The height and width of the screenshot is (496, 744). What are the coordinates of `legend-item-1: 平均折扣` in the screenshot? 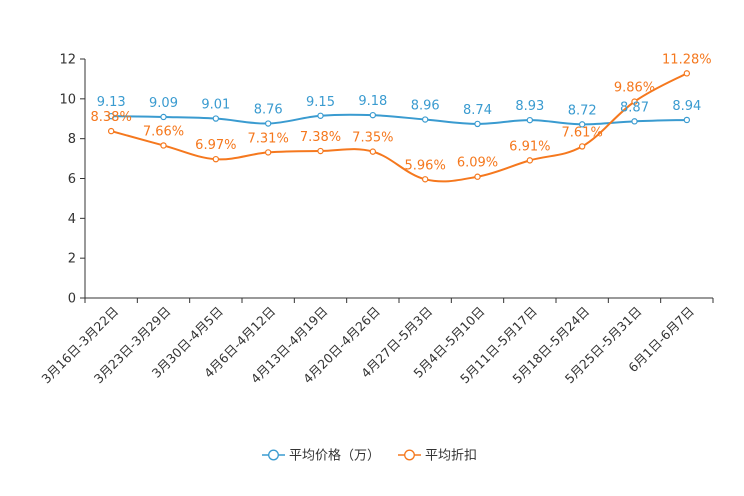 It's located at (437, 456).